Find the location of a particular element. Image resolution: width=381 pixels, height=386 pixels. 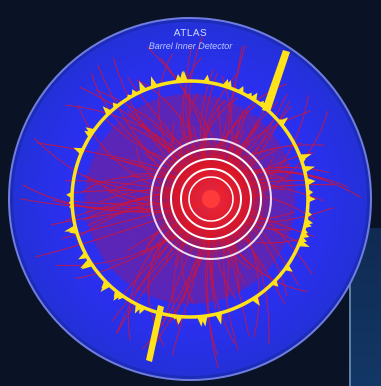

silicon-layers is located at coordinates (211, 199).